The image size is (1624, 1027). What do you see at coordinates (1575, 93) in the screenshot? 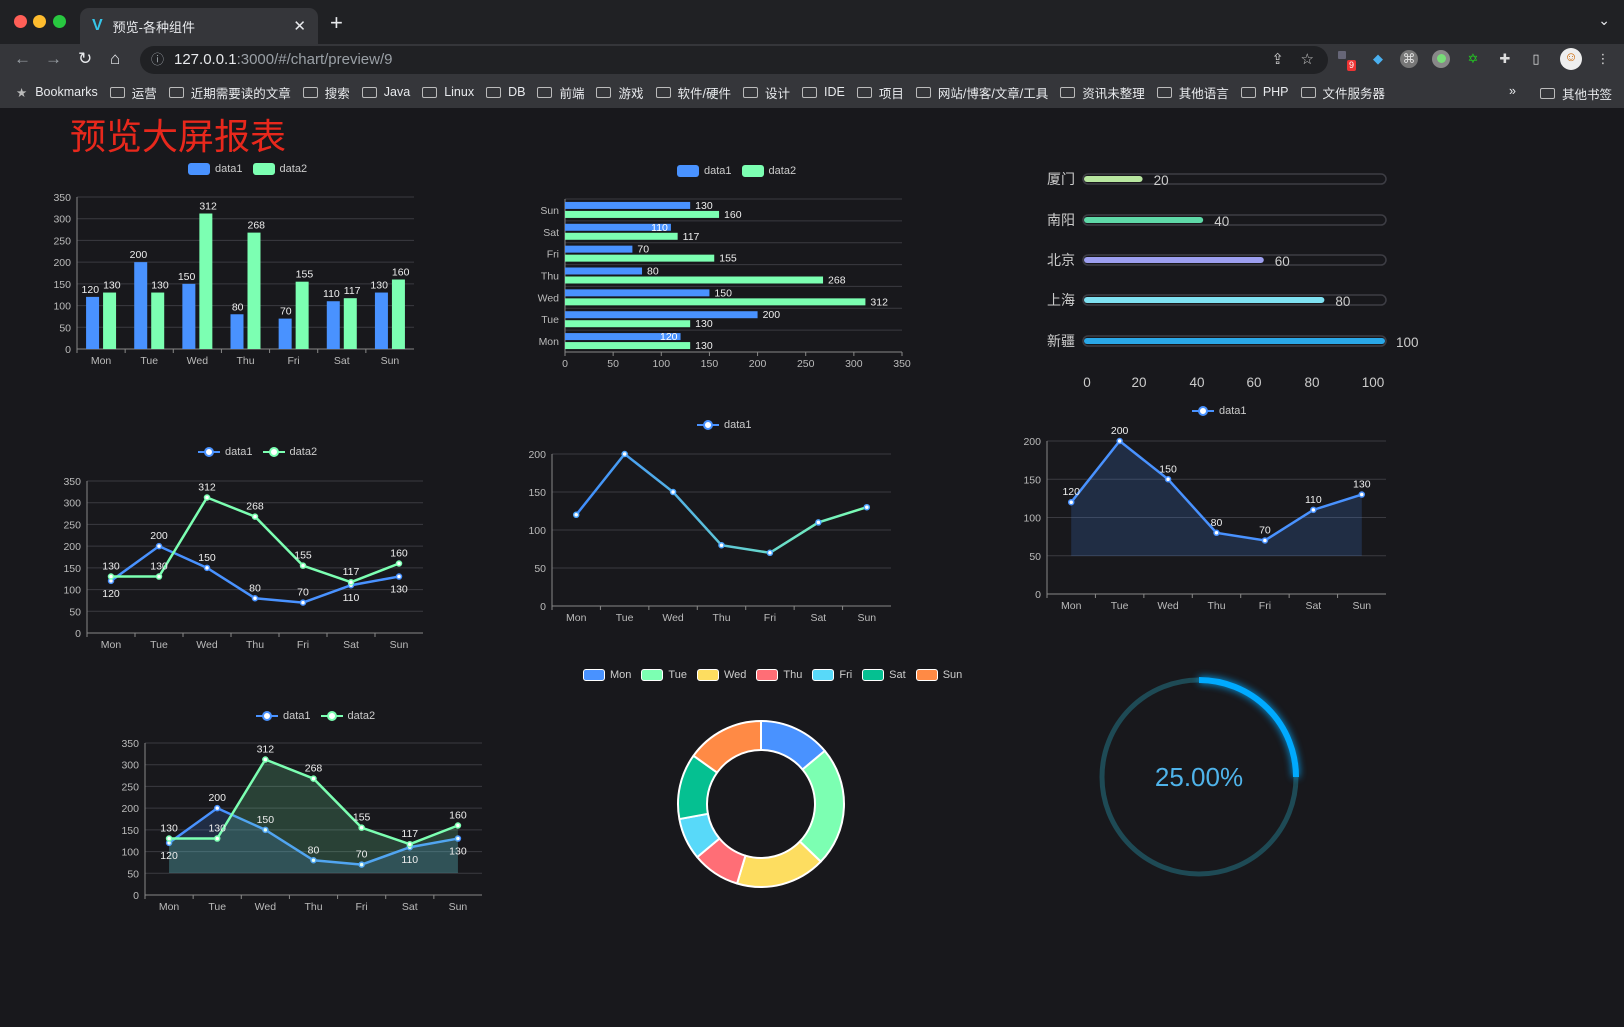
I see `other-bookmarks: 其他书签` at bounding box center [1575, 93].